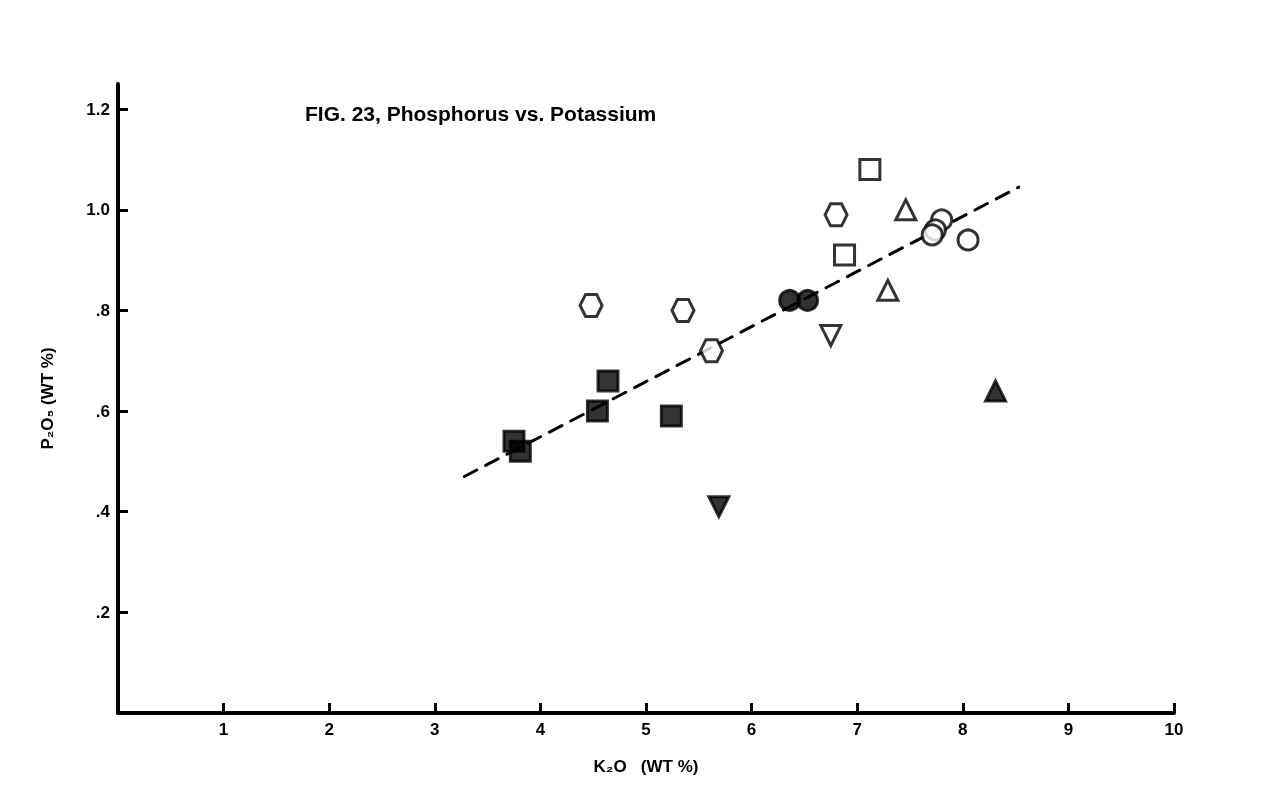 This screenshot has height=810, width=1265. What do you see at coordinates (47, 398) in the screenshot?
I see `y-axis-title: P₂O₅ (WT %)` at bounding box center [47, 398].